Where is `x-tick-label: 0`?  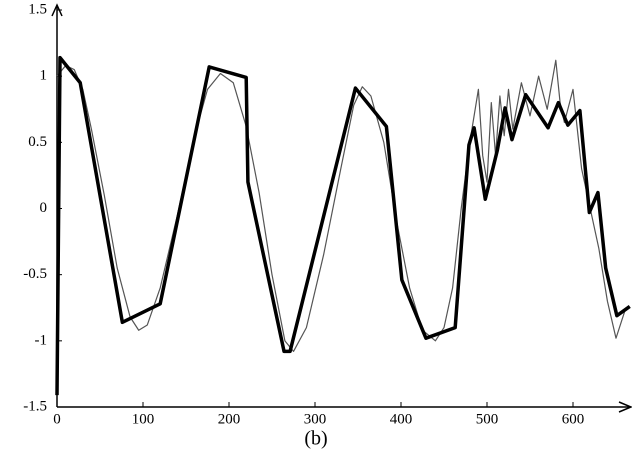
x-tick-label: 0 is located at coordinates (57, 419).